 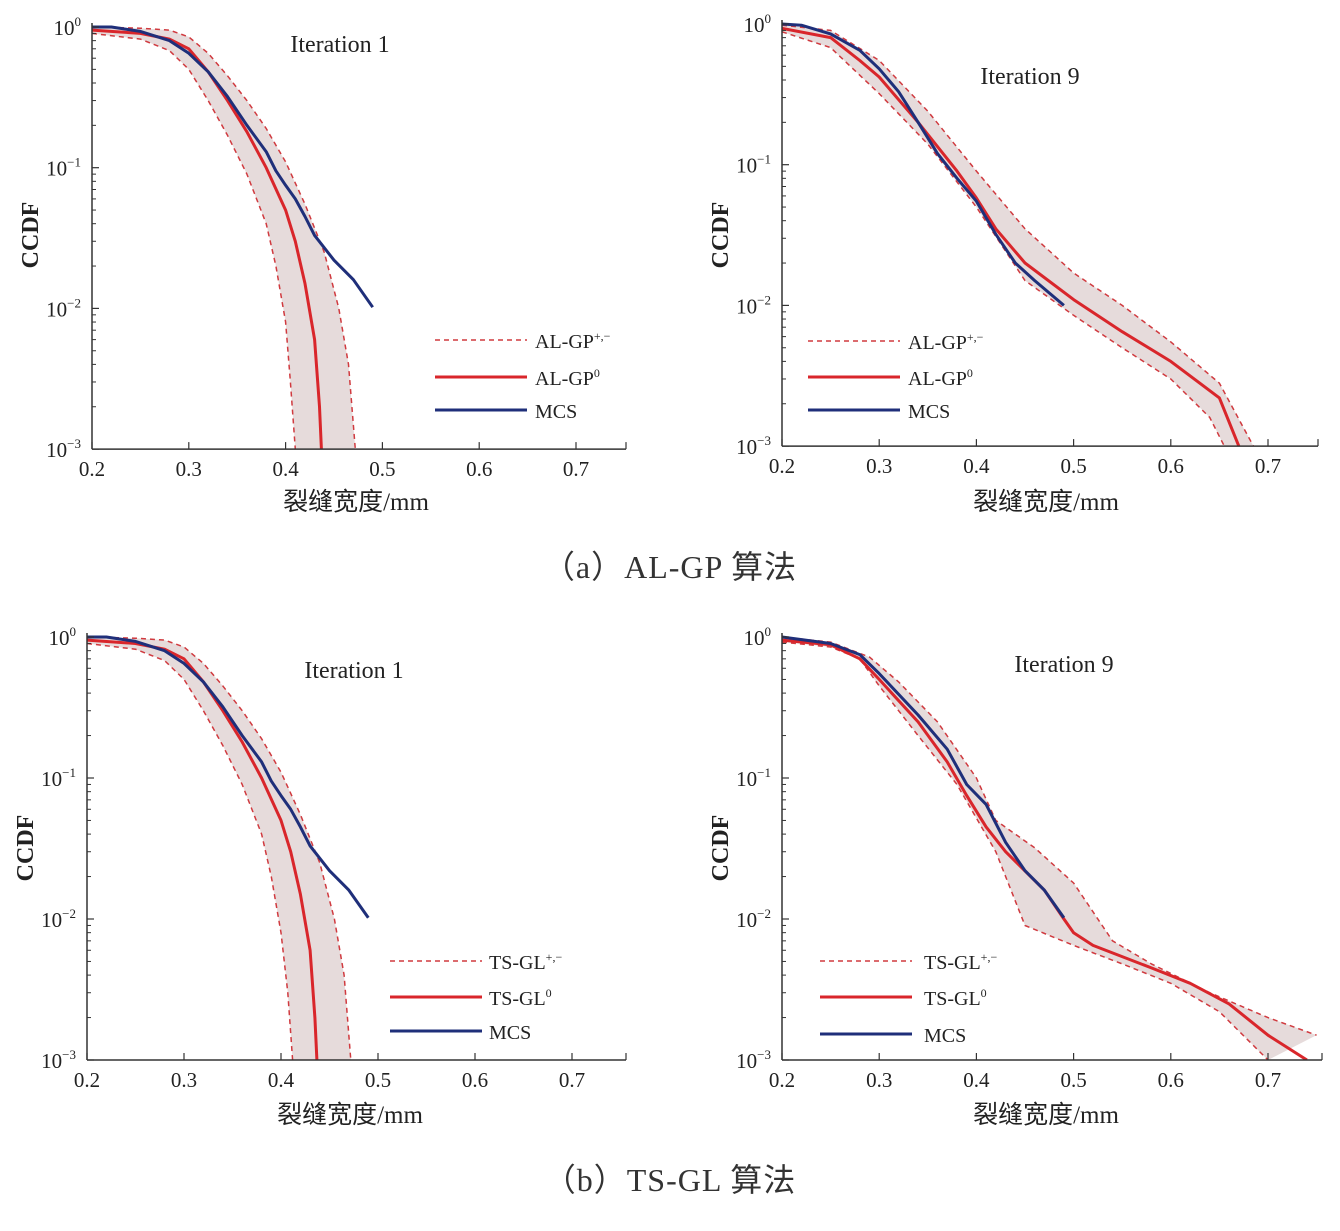 I want to click on legend-label: AL-GP0, so click(x=940, y=378).